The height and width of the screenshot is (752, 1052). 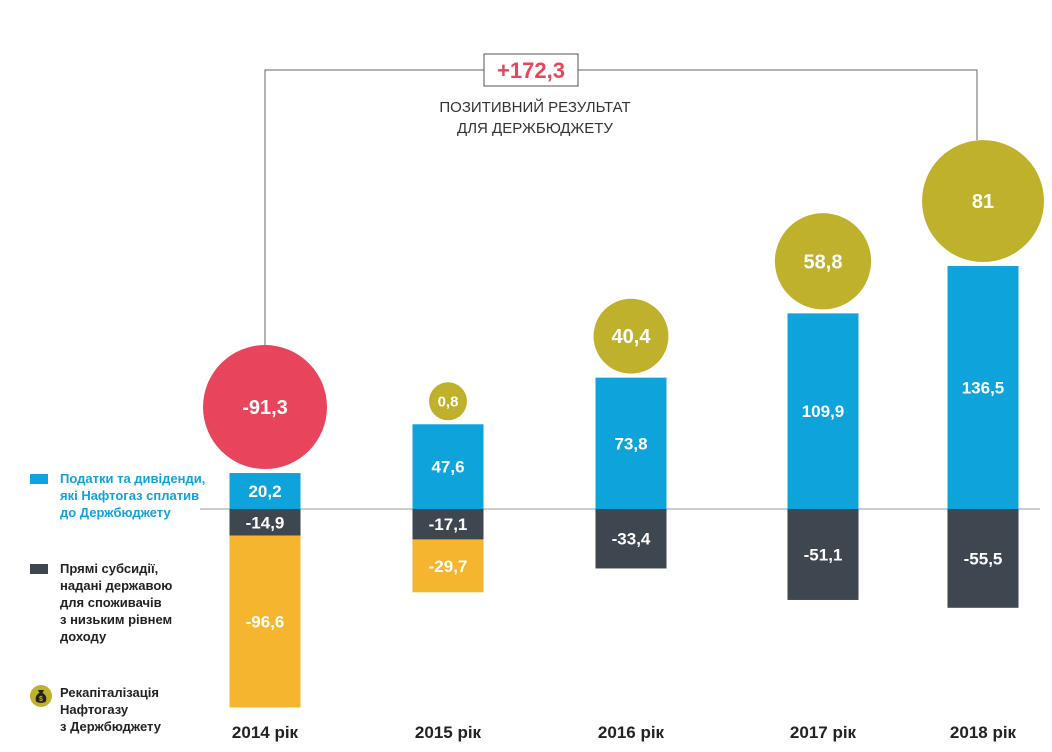 What do you see at coordinates (39, 479) in the screenshot?
I see `legend-swatch-taxes` at bounding box center [39, 479].